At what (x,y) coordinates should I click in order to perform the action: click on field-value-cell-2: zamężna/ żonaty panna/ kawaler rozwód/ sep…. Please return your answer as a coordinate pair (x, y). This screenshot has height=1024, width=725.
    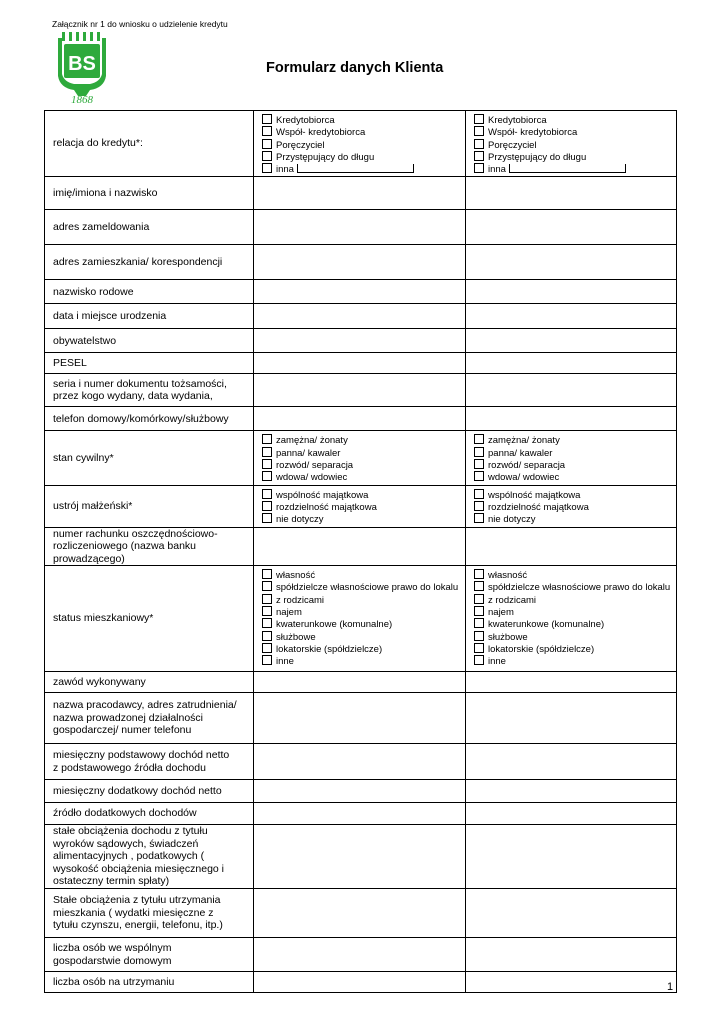
    Looking at the image, I should click on (571, 458).